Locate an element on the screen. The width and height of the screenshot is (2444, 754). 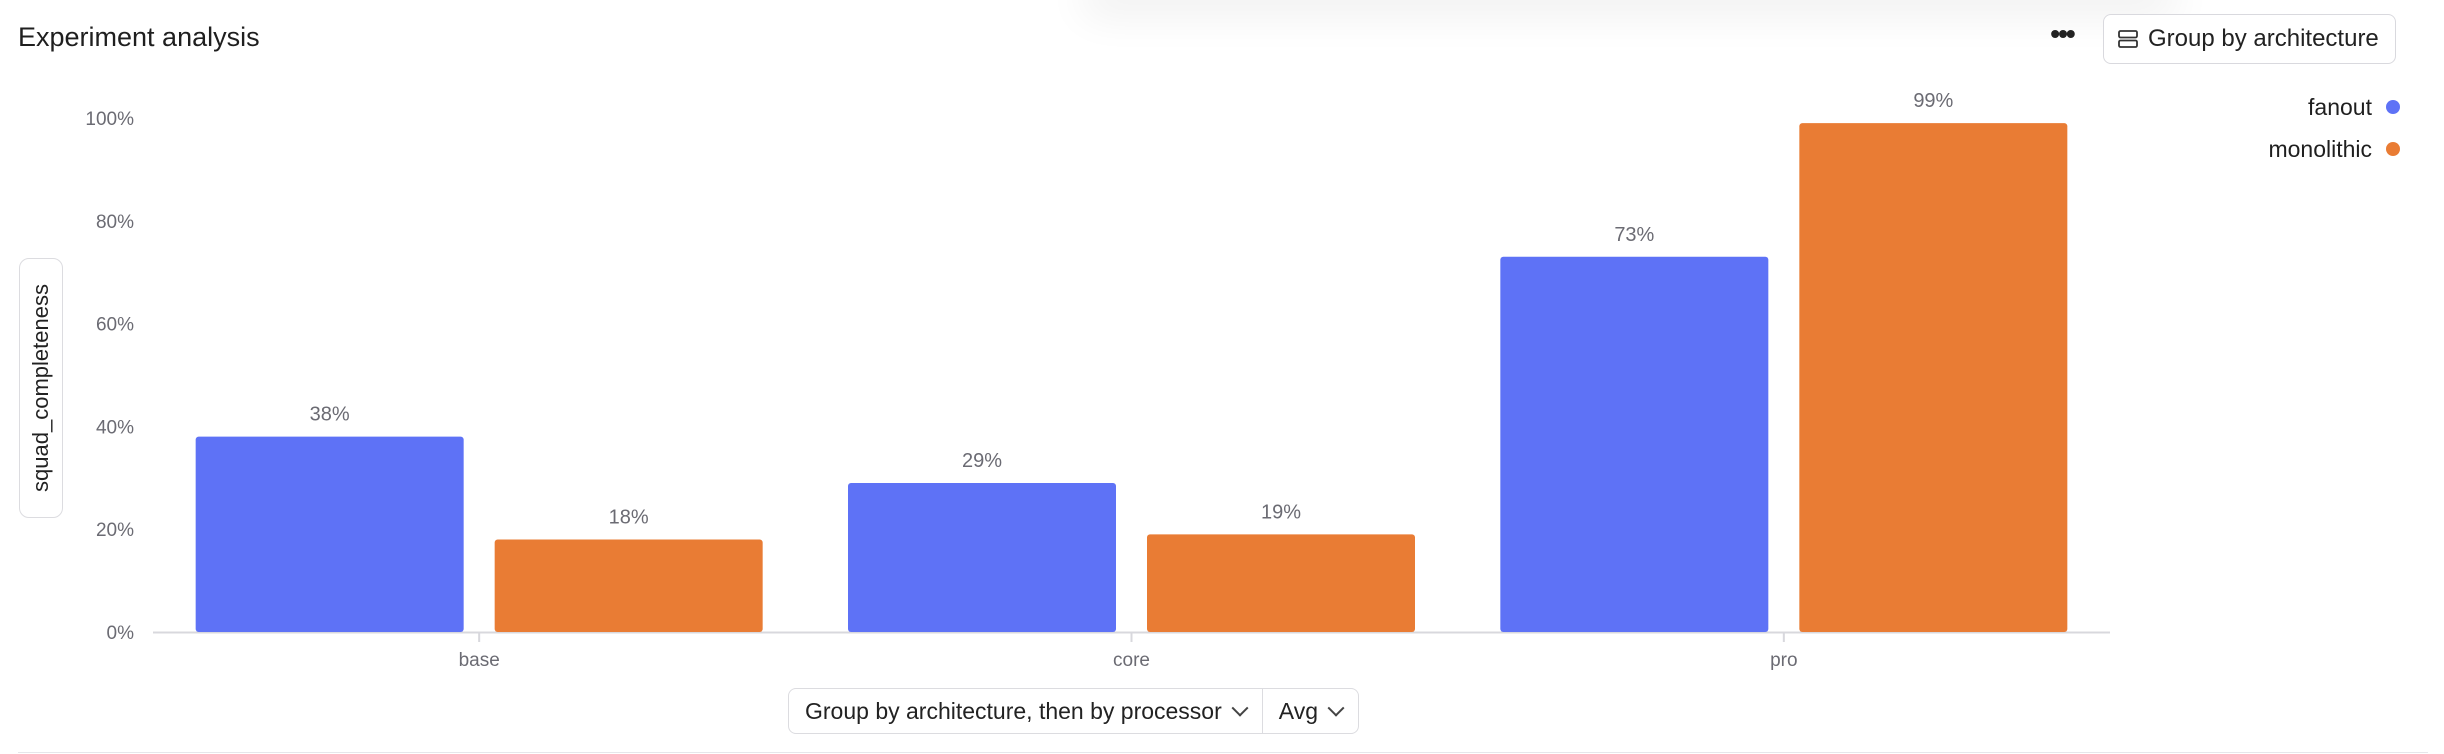
y-tick-label: 40% is located at coordinates (115, 427).